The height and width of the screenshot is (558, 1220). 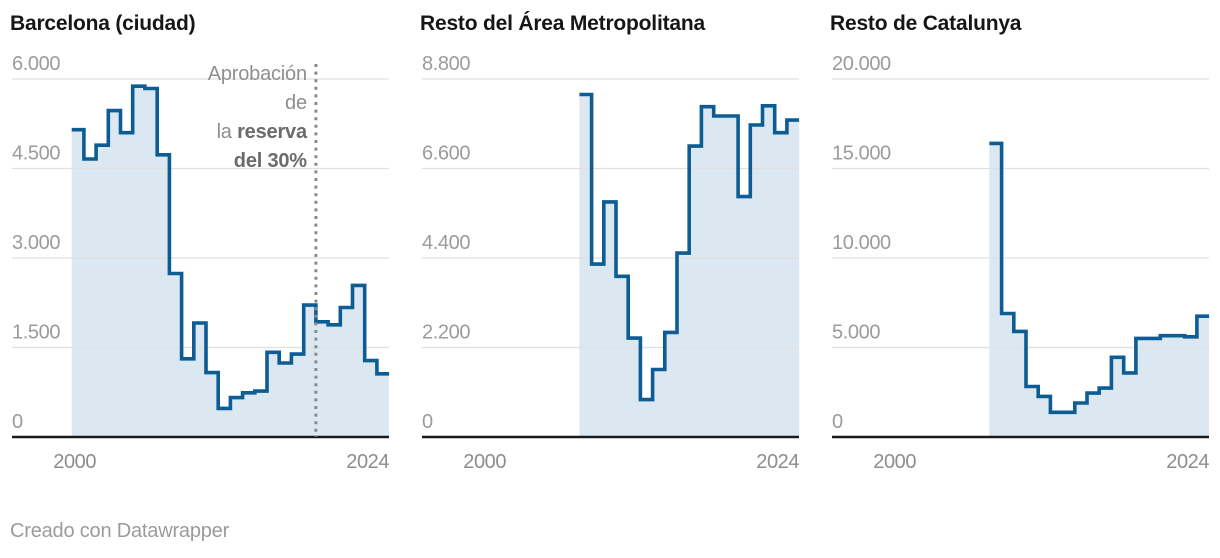 What do you see at coordinates (36, 333) in the screenshot?
I see `y-tick-label: 1.500` at bounding box center [36, 333].